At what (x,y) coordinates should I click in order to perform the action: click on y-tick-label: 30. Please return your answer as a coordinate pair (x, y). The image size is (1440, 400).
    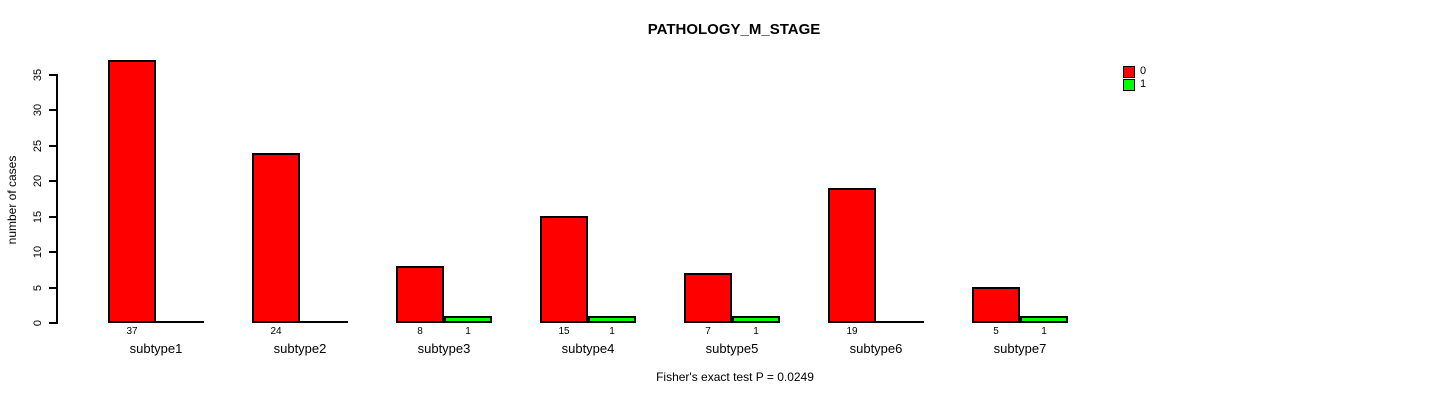
    Looking at the image, I should click on (38, 110).